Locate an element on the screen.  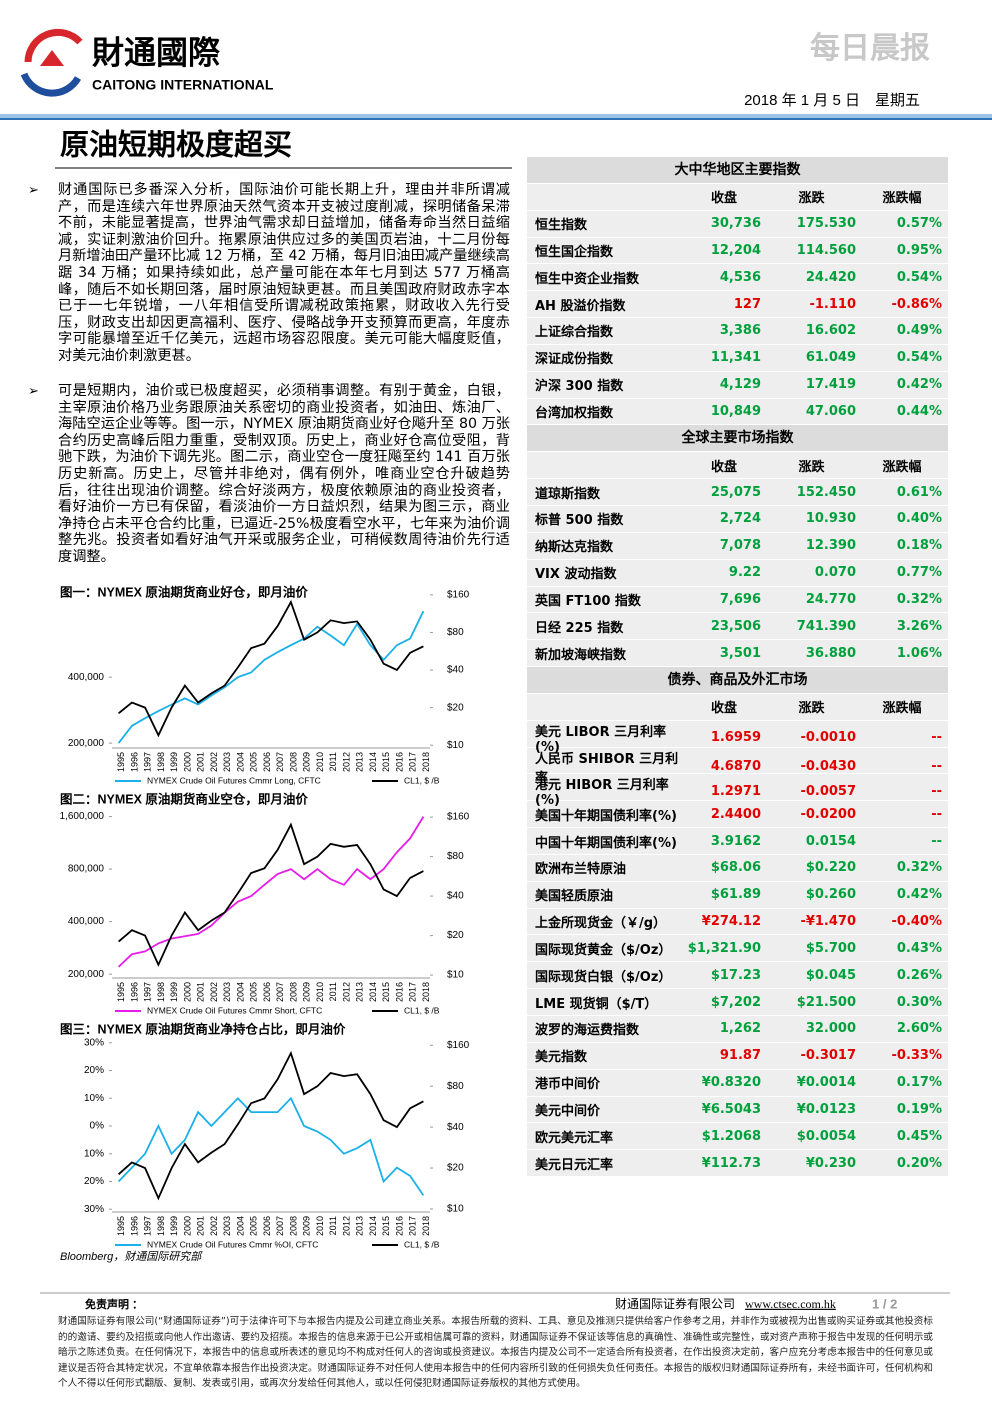
report-type: 每日晨报 is located at coordinates (870, 48).